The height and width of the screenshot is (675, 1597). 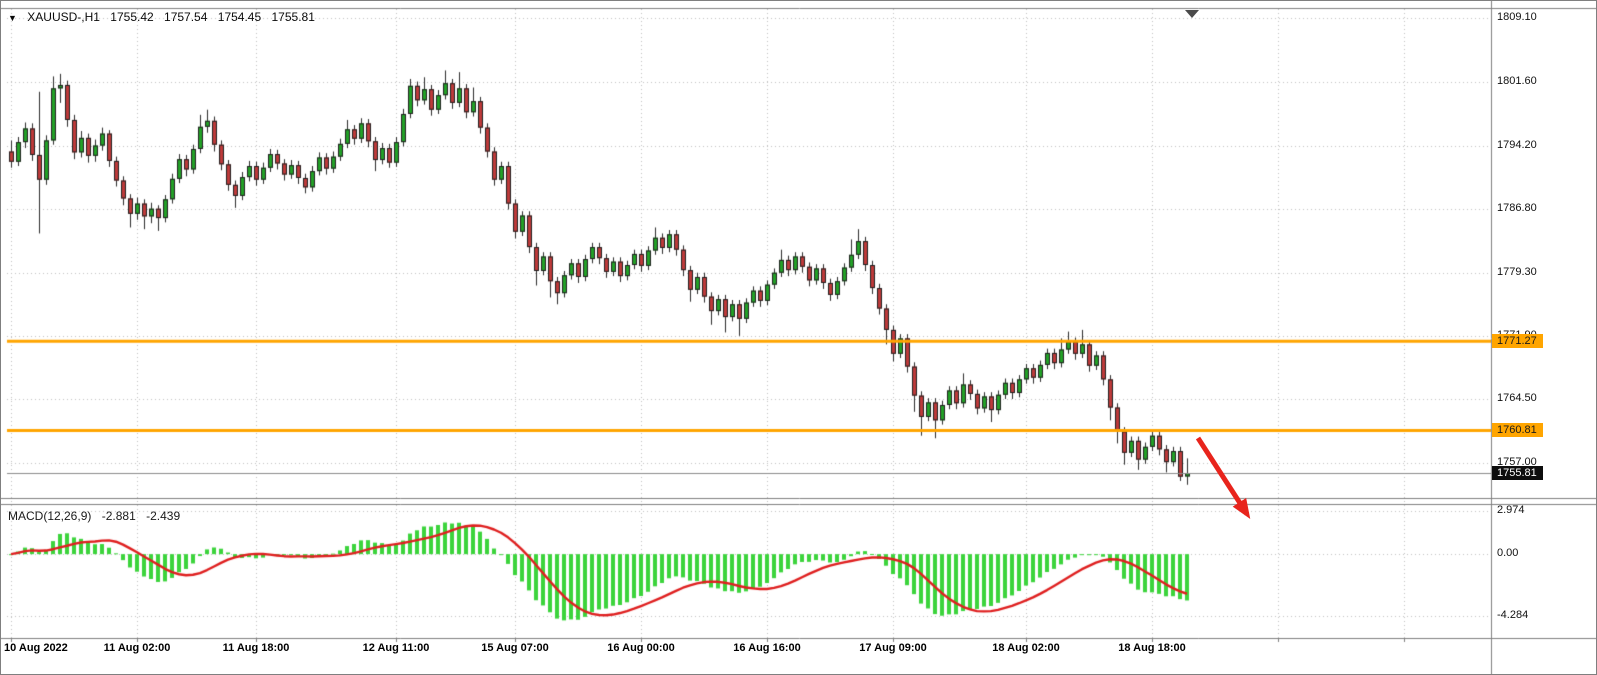 What do you see at coordinates (1517, 207) in the screenshot?
I see `price-axis-label: 1786.80` at bounding box center [1517, 207].